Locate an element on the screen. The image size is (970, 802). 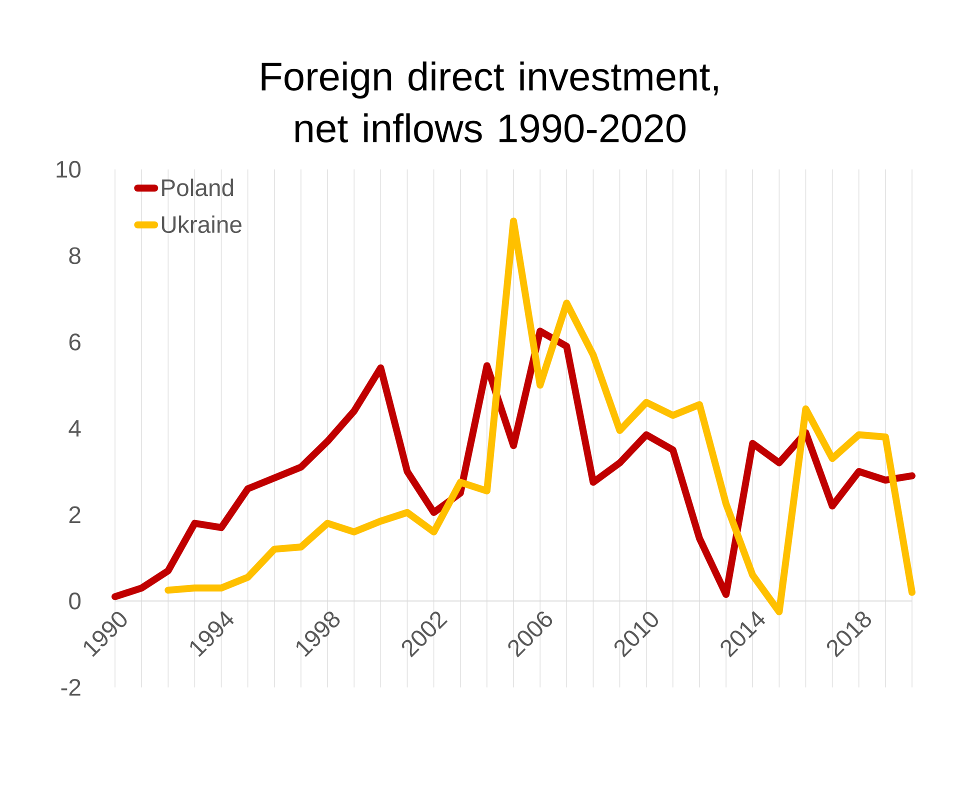
y-tick-label: 4 is located at coordinates (74, 428).